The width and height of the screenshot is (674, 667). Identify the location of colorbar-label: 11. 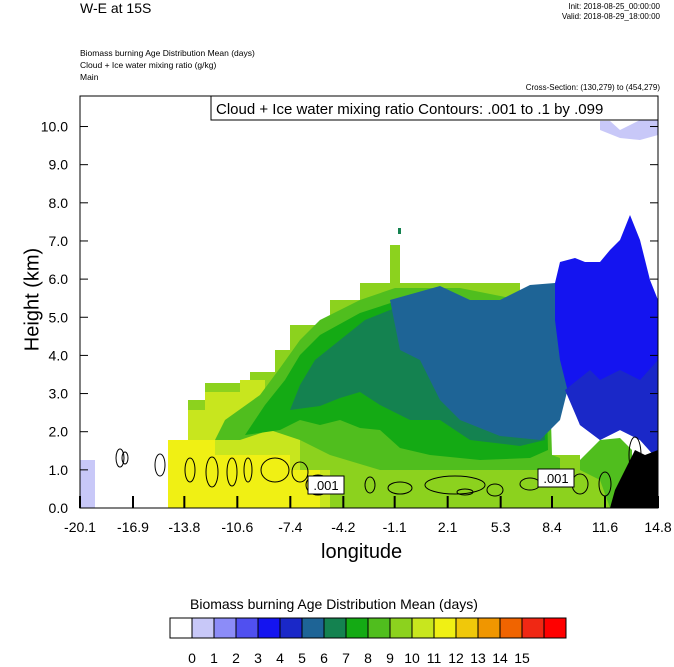
(434, 658).